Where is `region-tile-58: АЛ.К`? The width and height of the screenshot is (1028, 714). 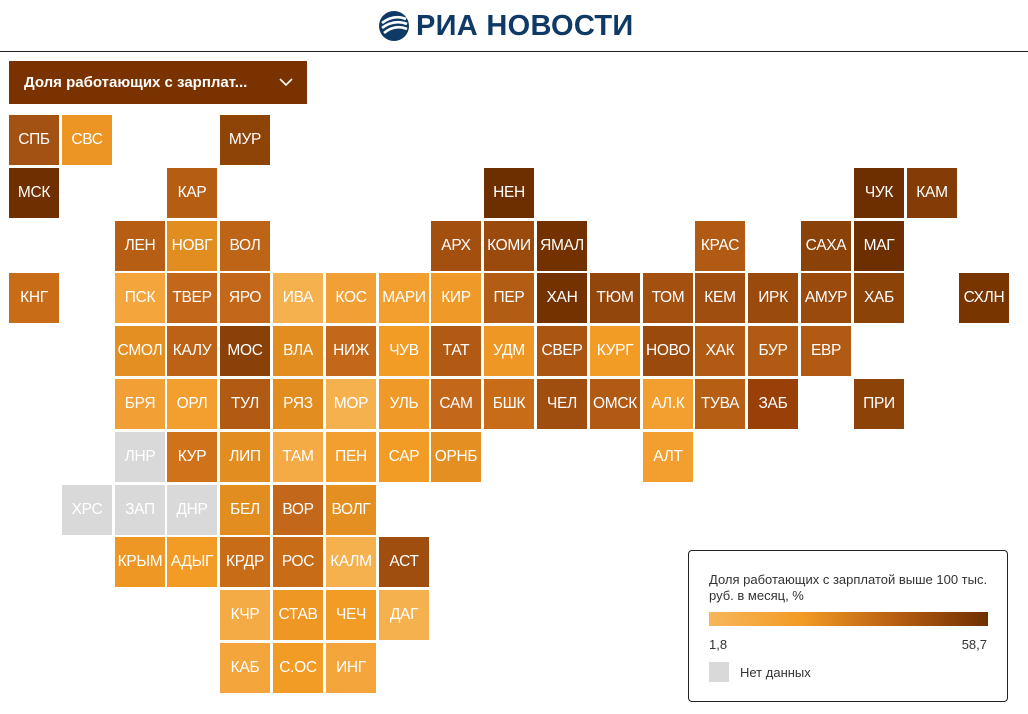 region-tile-58: АЛ.К is located at coordinates (668, 404).